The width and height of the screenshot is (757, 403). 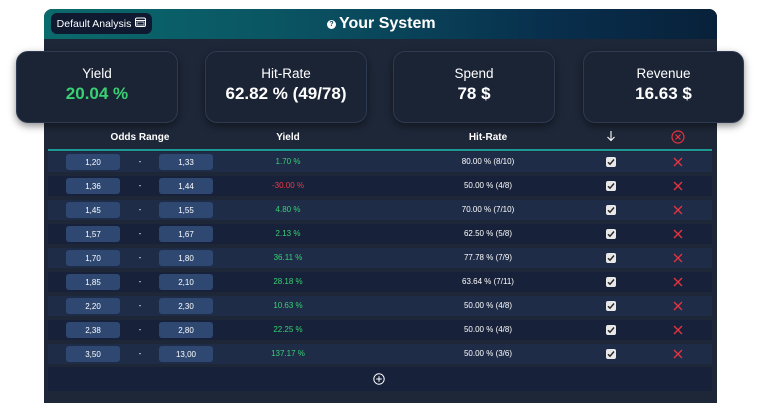 I want to click on row-hit-rate: 50.00 % (3/6), so click(x=488, y=353).